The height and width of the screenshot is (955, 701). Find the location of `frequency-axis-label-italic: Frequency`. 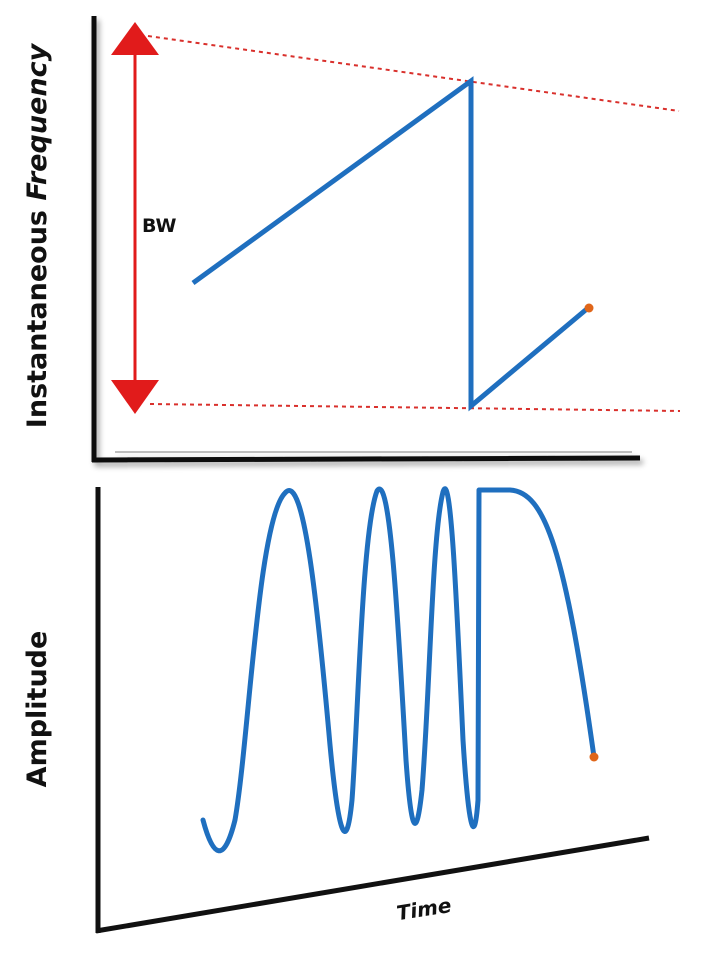

frequency-axis-label-italic: Frequency is located at coordinates (37, 121).